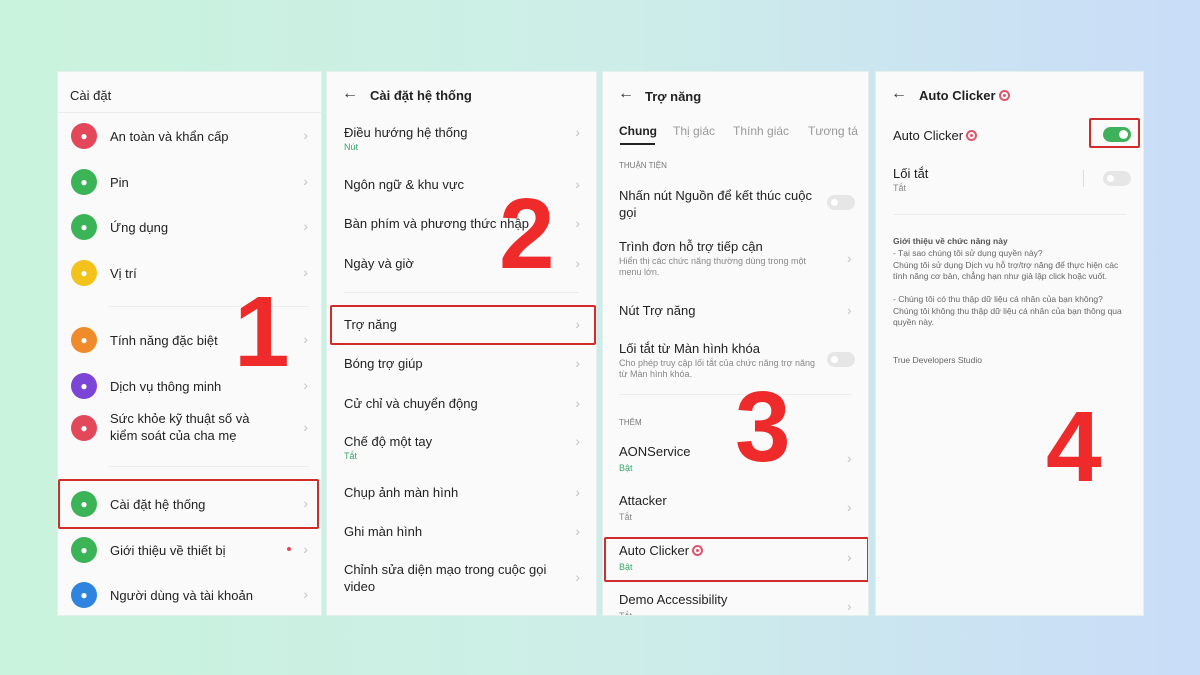 The image size is (1200, 675). Describe the element at coordinates (262, 332) in the screenshot. I see `step-number: 1` at that location.